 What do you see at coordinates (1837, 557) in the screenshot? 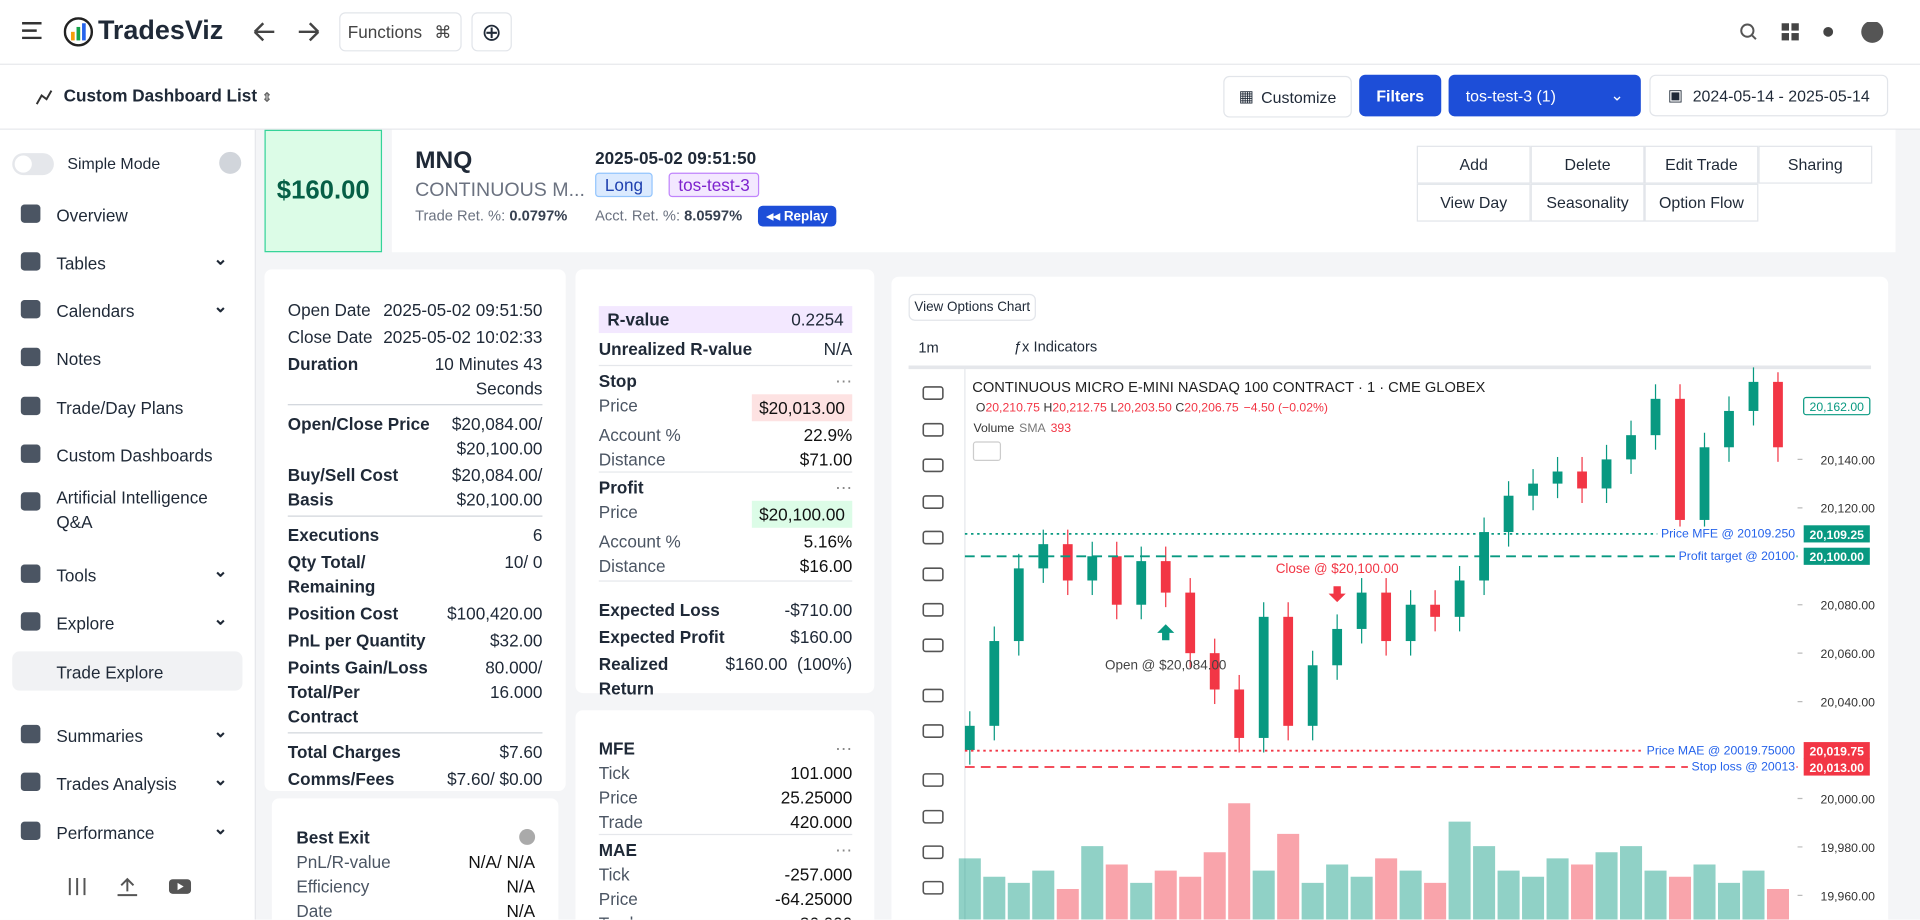
I see `price-tag-label: 20,100.00` at bounding box center [1837, 557].